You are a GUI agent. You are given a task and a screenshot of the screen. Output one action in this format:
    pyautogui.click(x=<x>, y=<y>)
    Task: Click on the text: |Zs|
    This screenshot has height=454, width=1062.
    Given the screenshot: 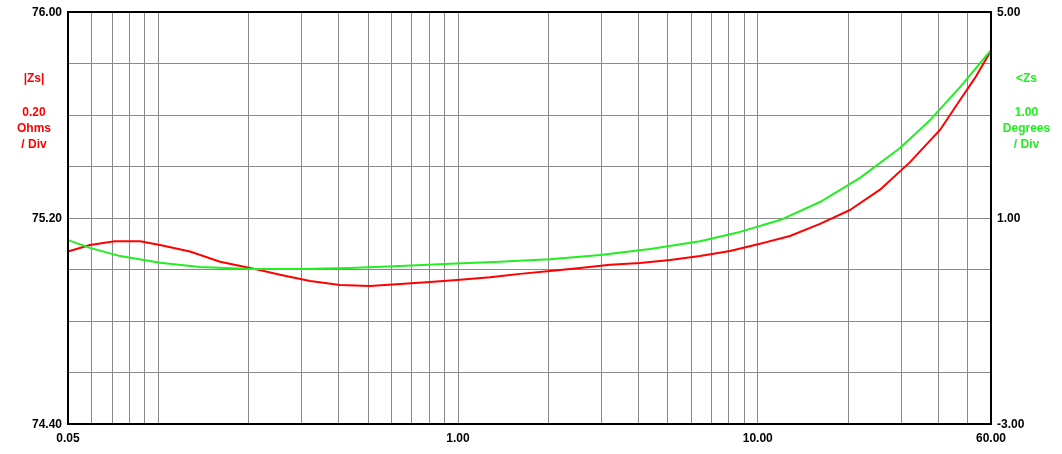 What is the action you would take?
    pyautogui.click(x=34, y=78)
    